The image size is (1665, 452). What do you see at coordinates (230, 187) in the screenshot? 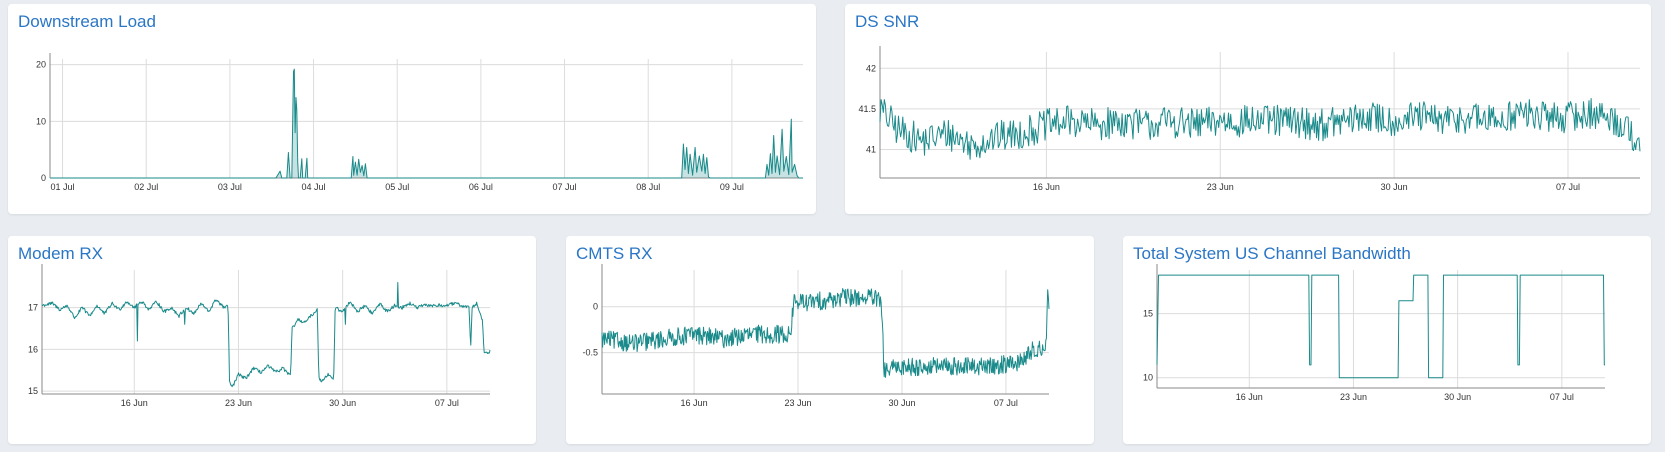
I see `x-tick-label: 03 Jul` at bounding box center [230, 187].